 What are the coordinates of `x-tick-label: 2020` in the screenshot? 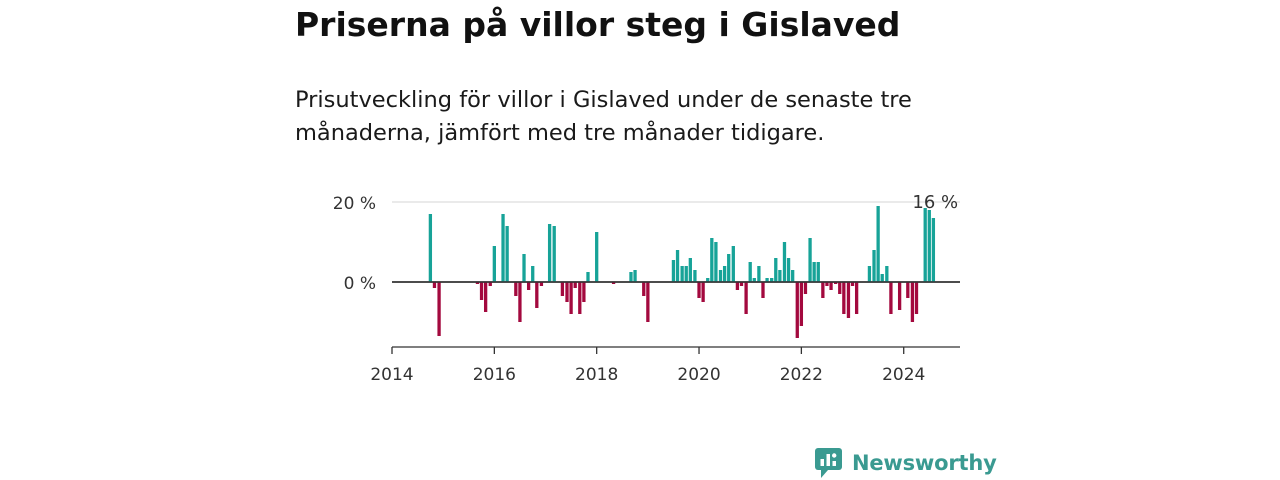 It's located at (698, 375).